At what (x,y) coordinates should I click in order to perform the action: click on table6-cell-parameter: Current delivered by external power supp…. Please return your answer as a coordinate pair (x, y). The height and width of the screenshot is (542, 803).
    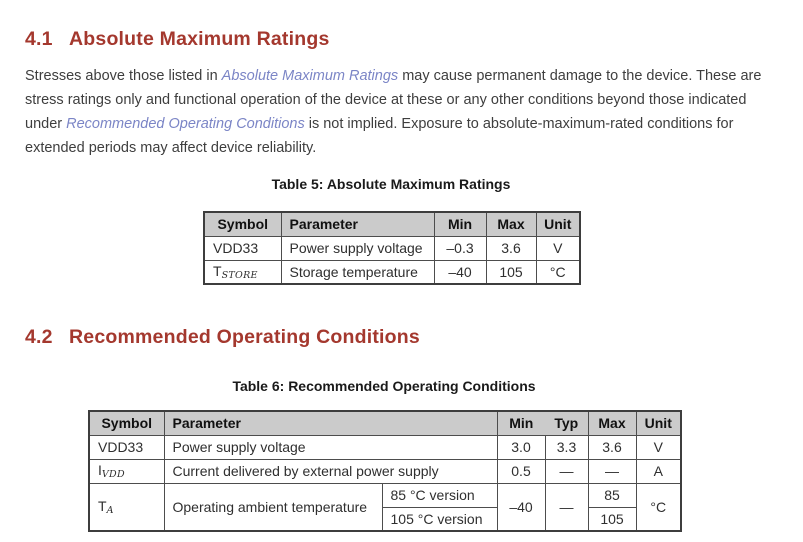
    Looking at the image, I should click on (330, 471).